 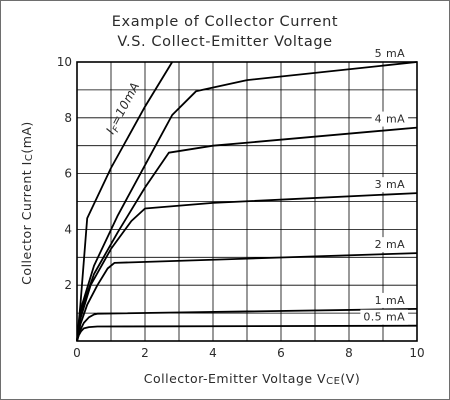 I want to click on series-label: 1 mA, so click(x=390, y=300).